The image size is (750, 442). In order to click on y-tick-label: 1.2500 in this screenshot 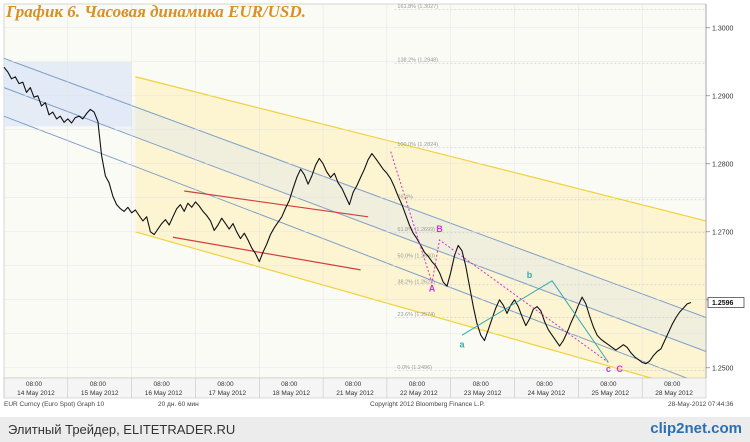, I will do `click(723, 368)`.